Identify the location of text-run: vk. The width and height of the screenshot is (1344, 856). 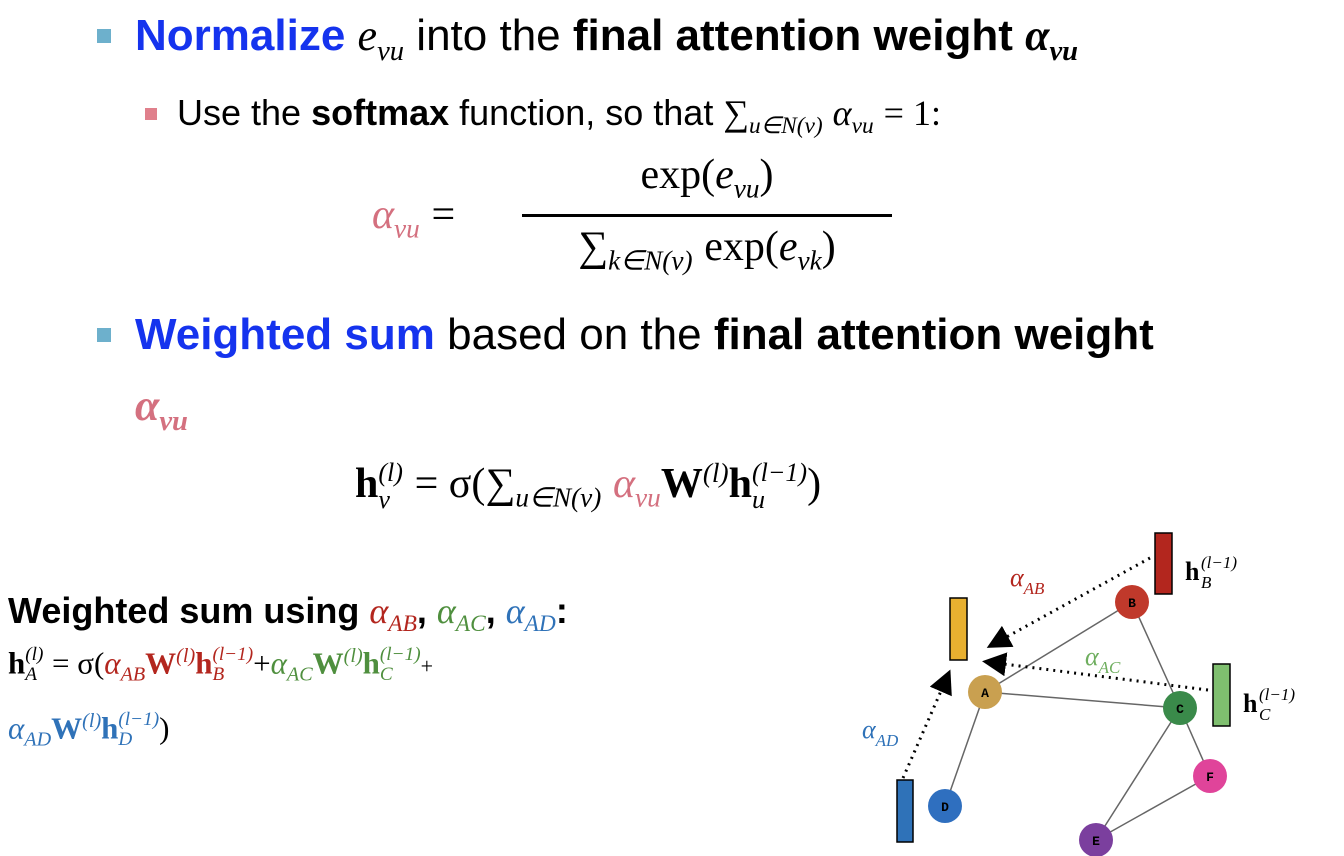
(809, 260).